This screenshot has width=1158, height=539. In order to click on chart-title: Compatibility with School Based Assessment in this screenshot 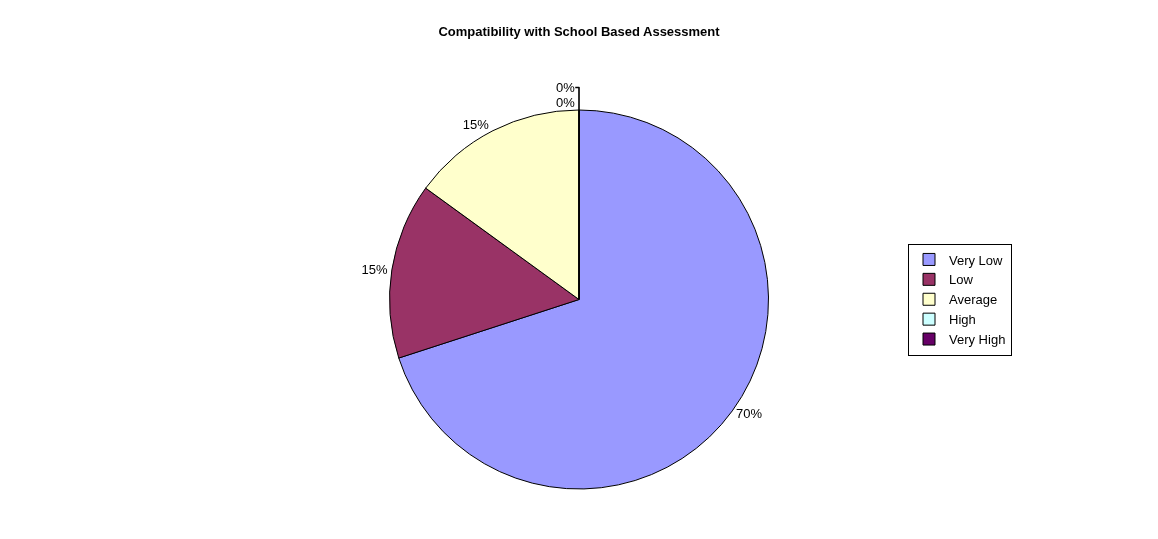, I will do `click(579, 32)`.